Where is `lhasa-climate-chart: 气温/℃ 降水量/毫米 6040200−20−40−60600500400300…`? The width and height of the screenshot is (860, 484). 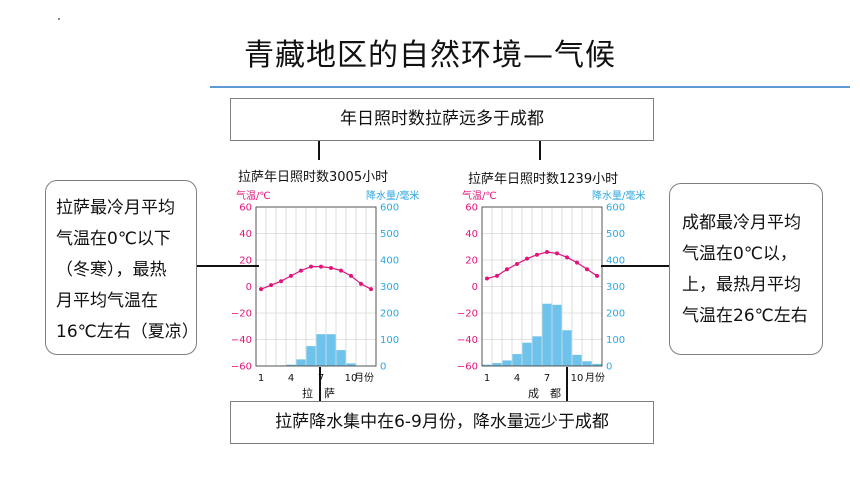 lhasa-climate-chart: 气温/℃ 降水量/毫米 6040200−20−40−60600500400300… is located at coordinates (325, 294).